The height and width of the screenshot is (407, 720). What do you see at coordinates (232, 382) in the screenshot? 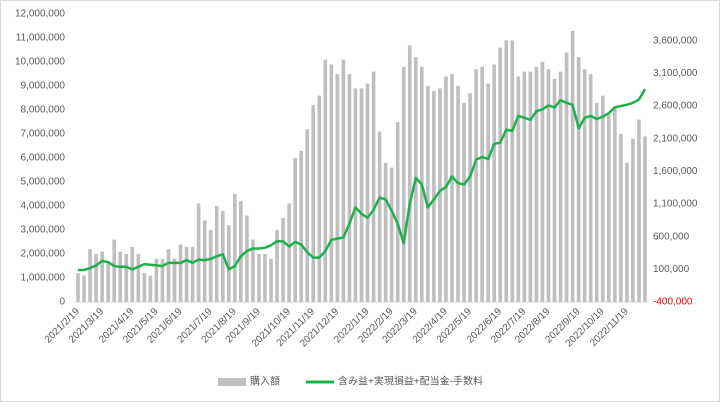
I see `legend-swatch` at bounding box center [232, 382].